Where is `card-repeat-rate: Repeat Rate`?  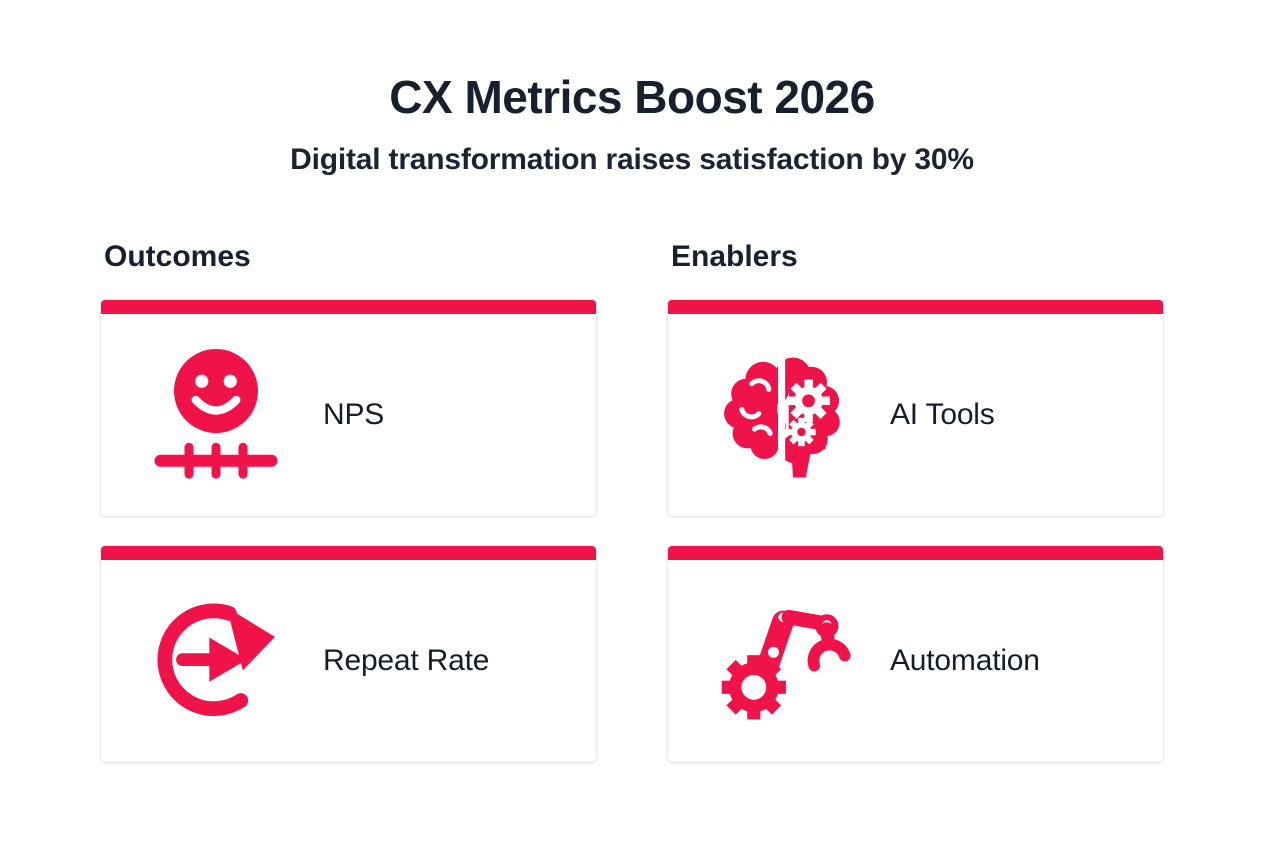
card-repeat-rate: Repeat Rate is located at coordinates (348, 653).